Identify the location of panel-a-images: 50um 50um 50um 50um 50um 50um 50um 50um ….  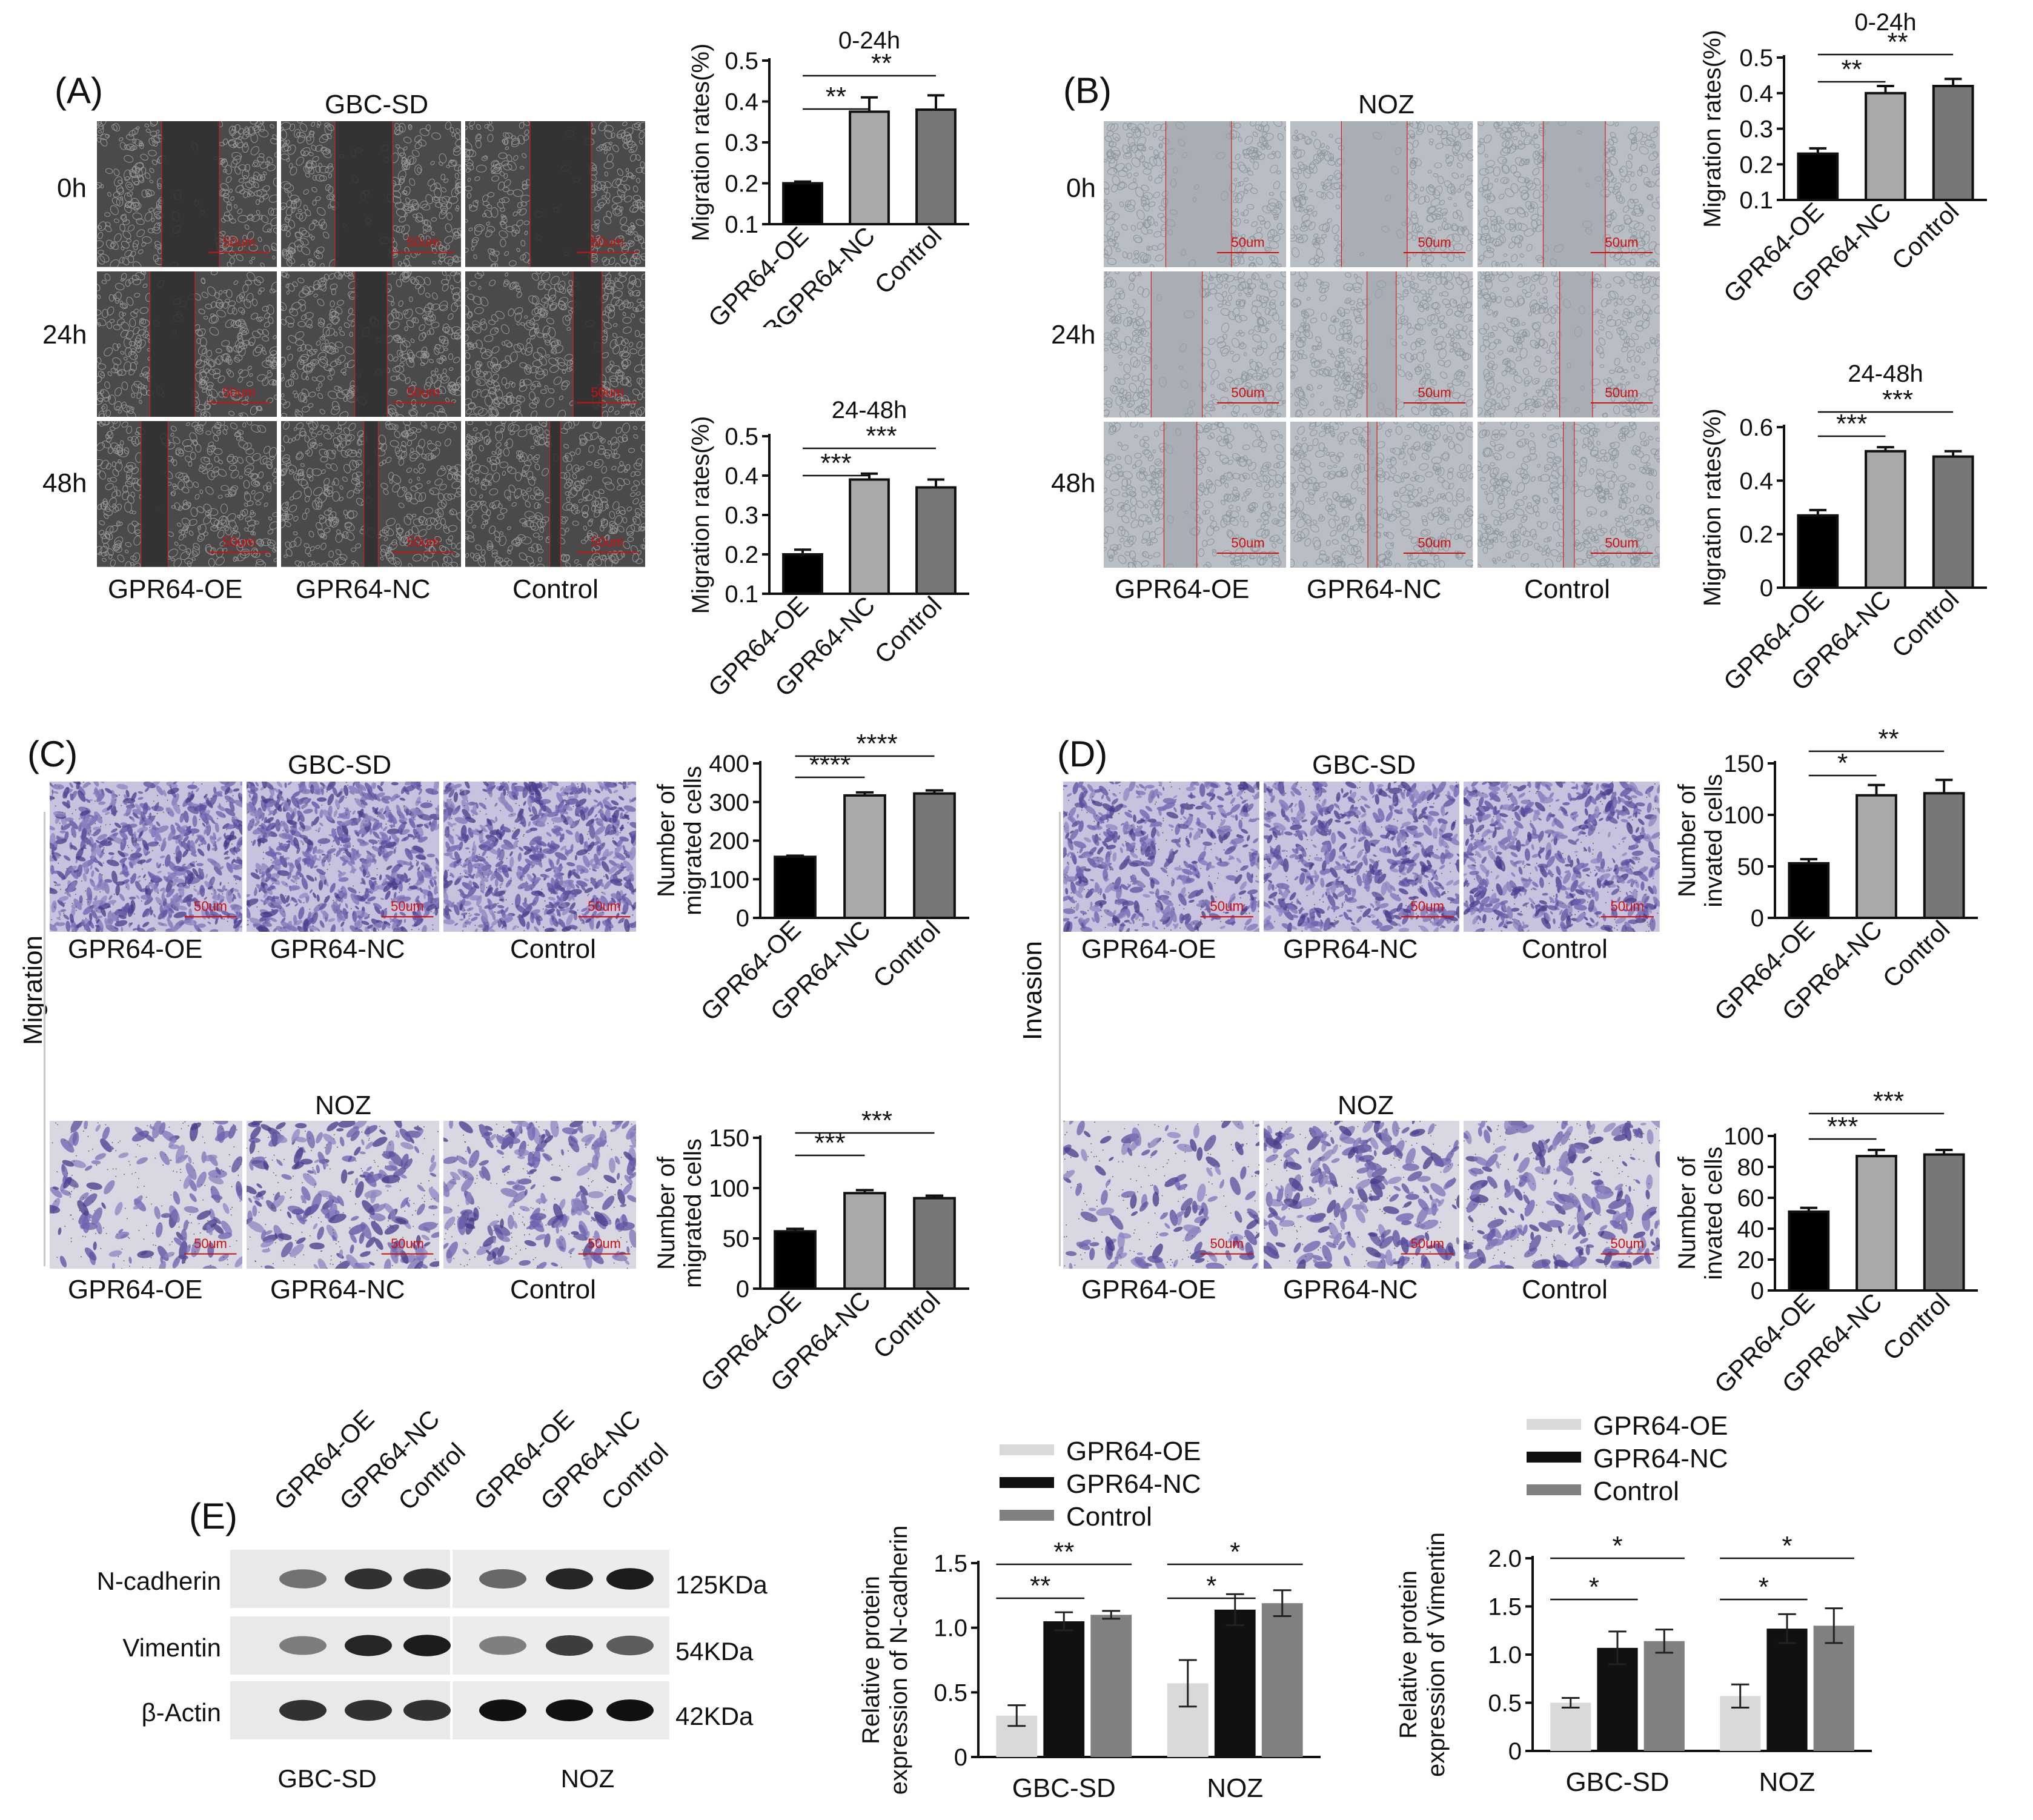
(371, 344).